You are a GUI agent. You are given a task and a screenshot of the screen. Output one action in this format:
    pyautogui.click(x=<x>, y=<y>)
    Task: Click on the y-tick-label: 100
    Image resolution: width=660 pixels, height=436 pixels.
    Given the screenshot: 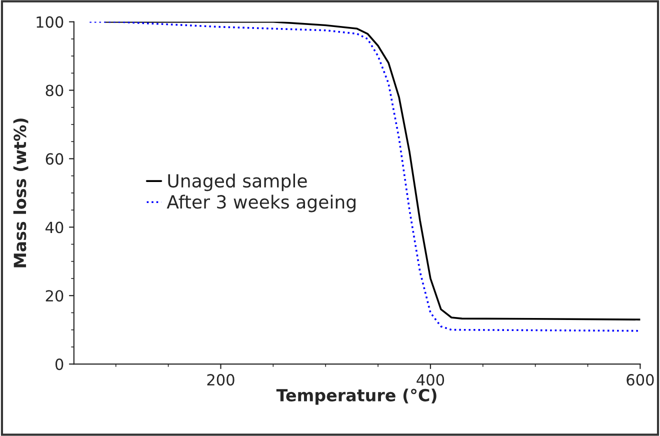 What is the action you would take?
    pyautogui.click(x=50, y=22)
    